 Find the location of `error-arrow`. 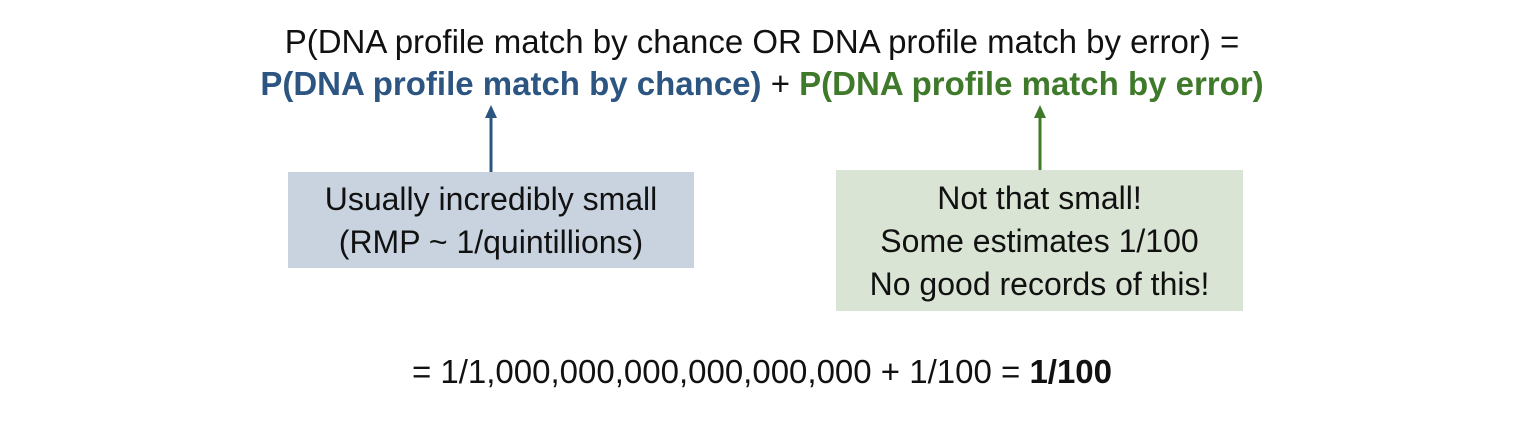

error-arrow is located at coordinates (1040, 137).